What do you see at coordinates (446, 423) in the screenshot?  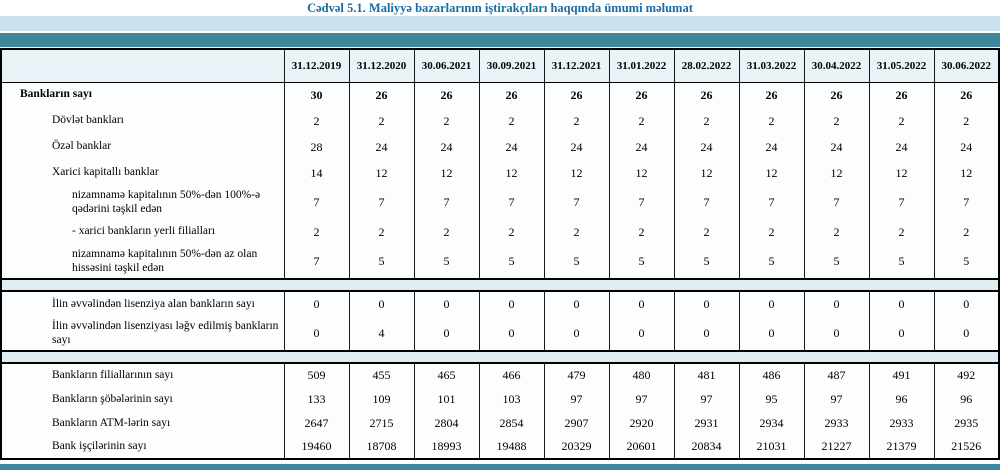 I see `value-cell: 2804` at bounding box center [446, 423].